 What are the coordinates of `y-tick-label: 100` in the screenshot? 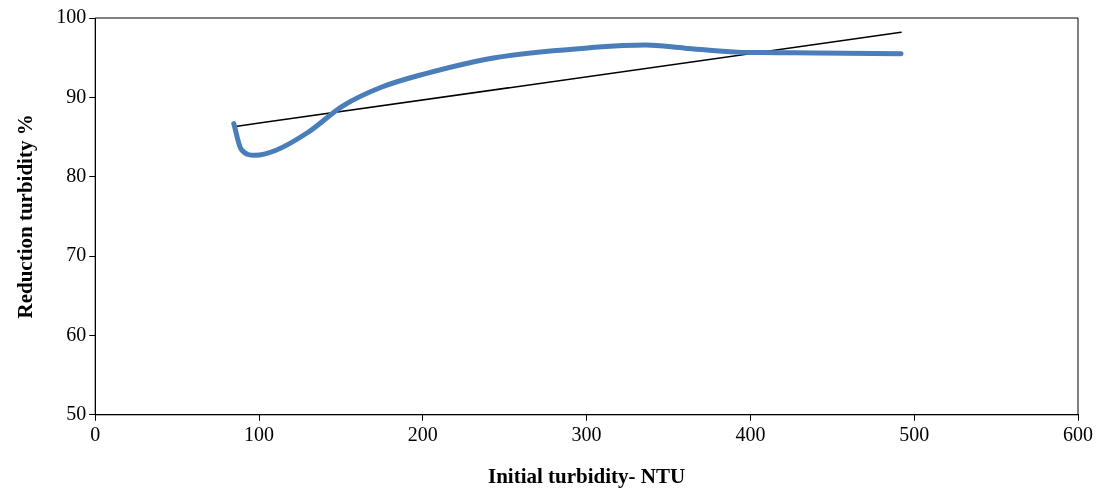 It's located at (71, 16).